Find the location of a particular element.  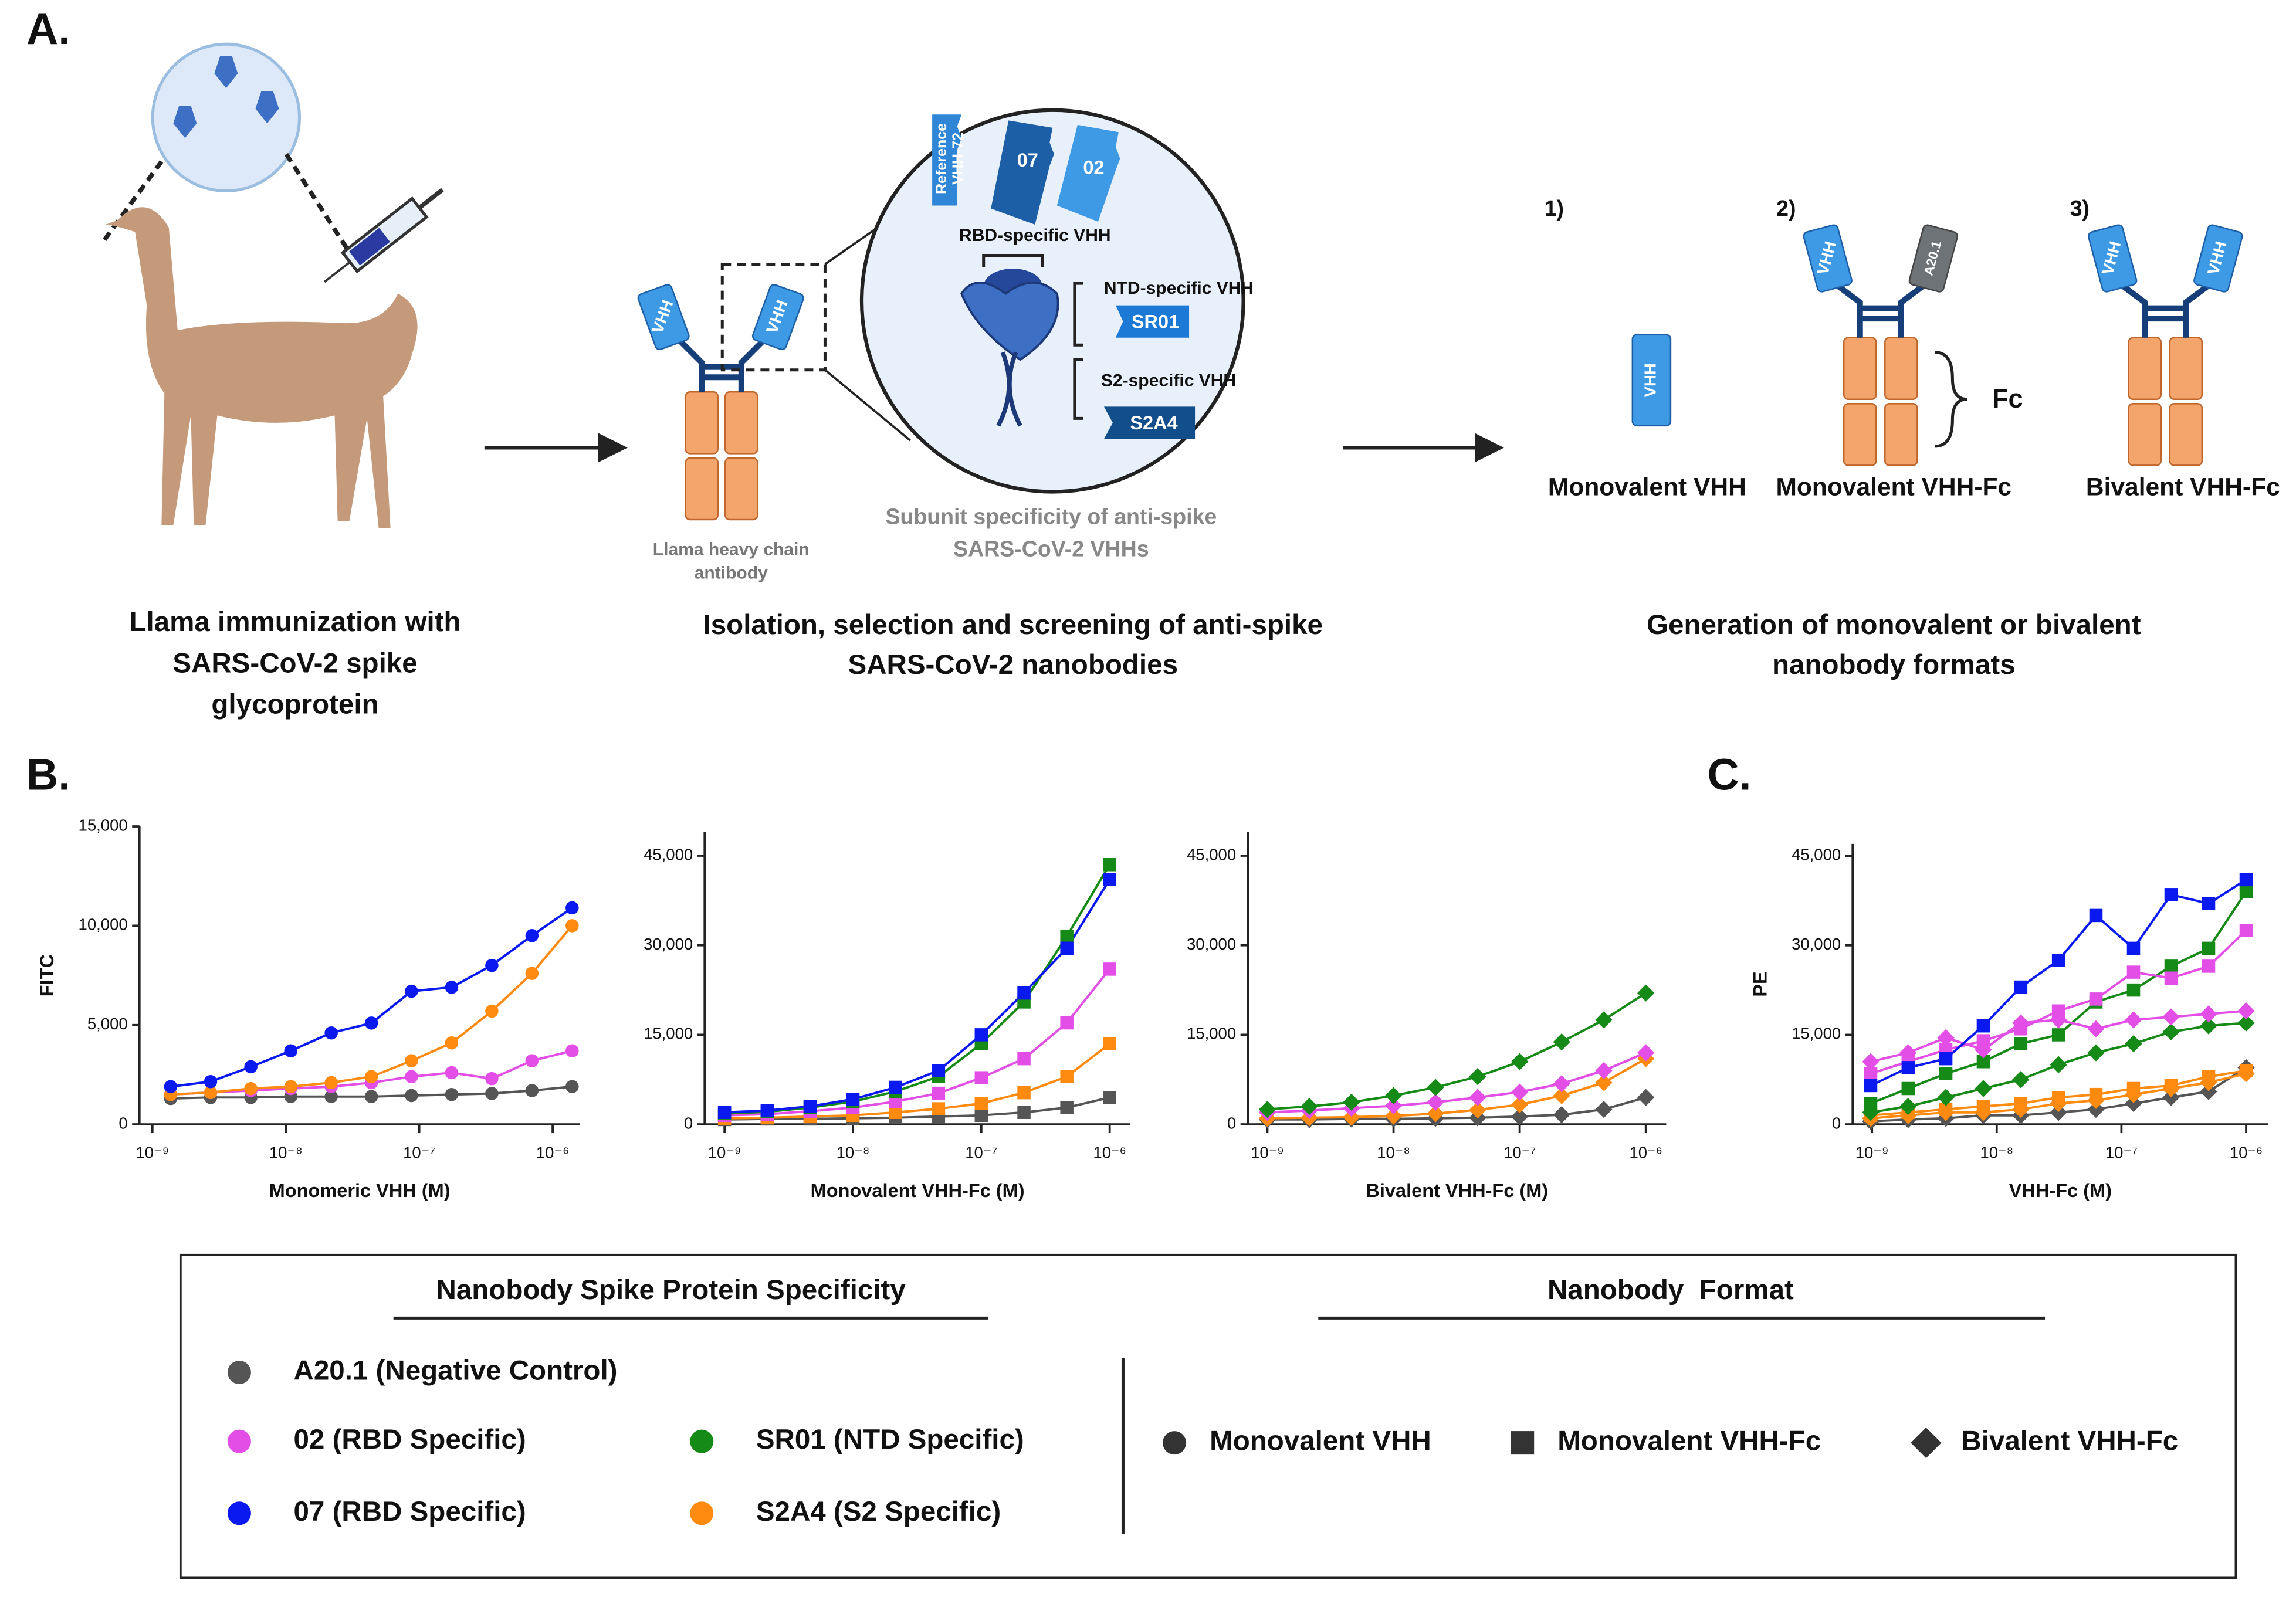

step-caption: nanobody formats is located at coordinates (1894, 664).